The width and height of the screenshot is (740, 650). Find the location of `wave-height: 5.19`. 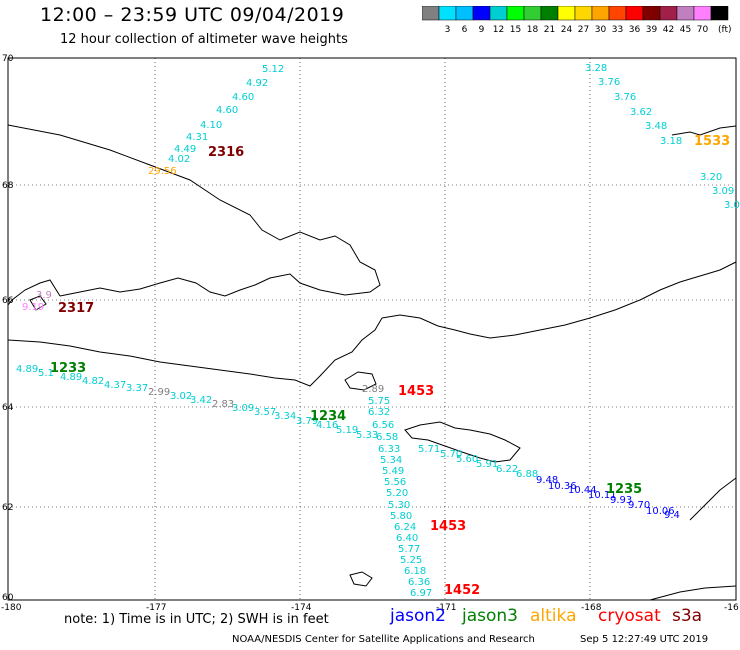

wave-height: 5.19 is located at coordinates (347, 430).